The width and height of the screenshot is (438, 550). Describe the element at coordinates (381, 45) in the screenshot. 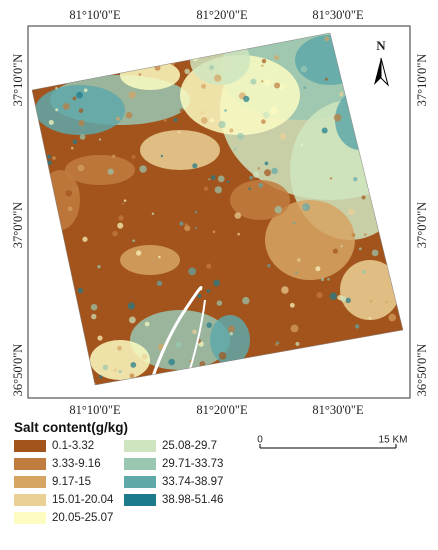

I see `north-label: N` at that location.